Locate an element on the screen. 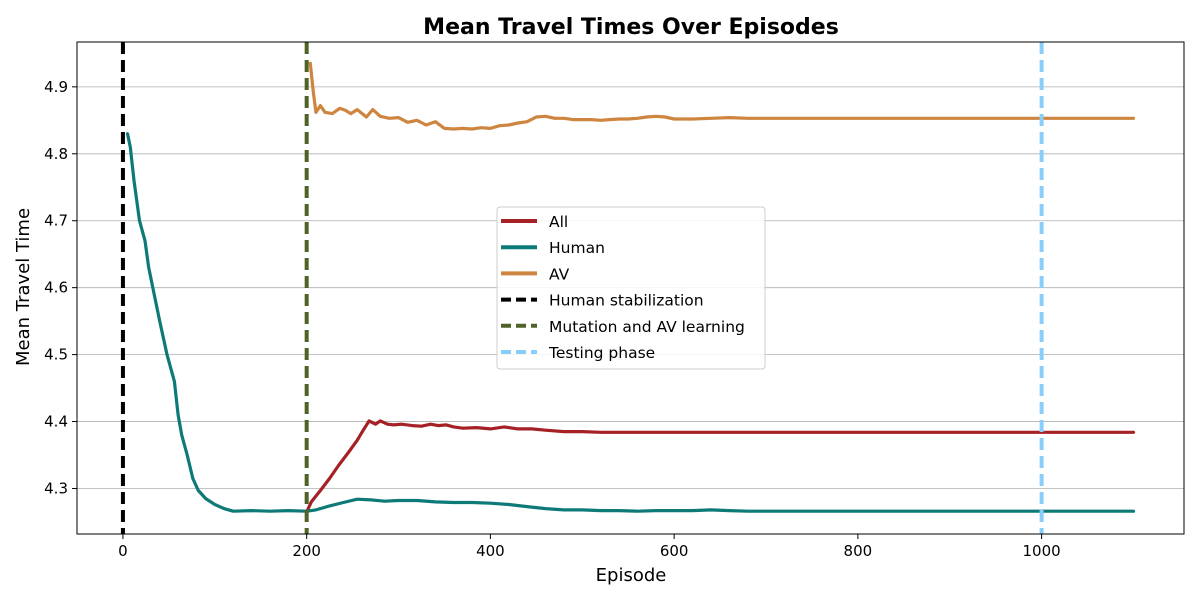 This screenshot has width=1200, height=600. y-tick-label: 4.5 is located at coordinates (56, 355).